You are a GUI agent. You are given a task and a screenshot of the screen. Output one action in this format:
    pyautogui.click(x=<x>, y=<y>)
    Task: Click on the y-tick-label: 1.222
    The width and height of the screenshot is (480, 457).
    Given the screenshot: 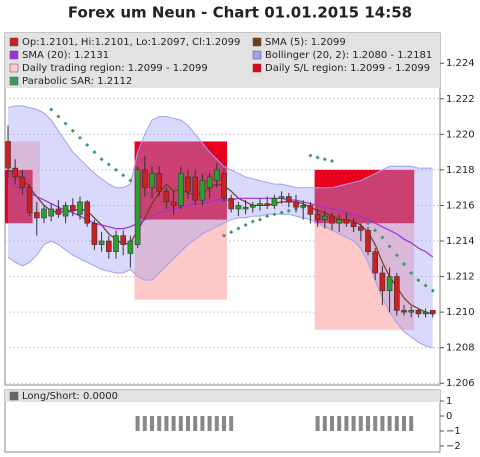 What is the action you would take?
    pyautogui.click(x=460, y=99)
    